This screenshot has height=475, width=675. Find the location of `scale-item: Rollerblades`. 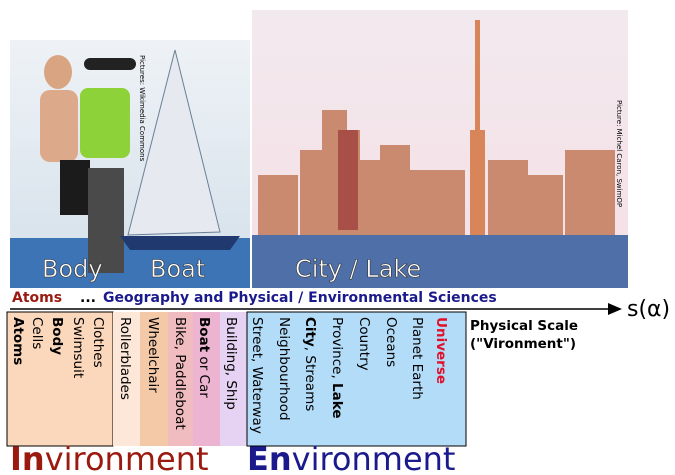

scale-item: Rollerblades is located at coordinates (125, 358).